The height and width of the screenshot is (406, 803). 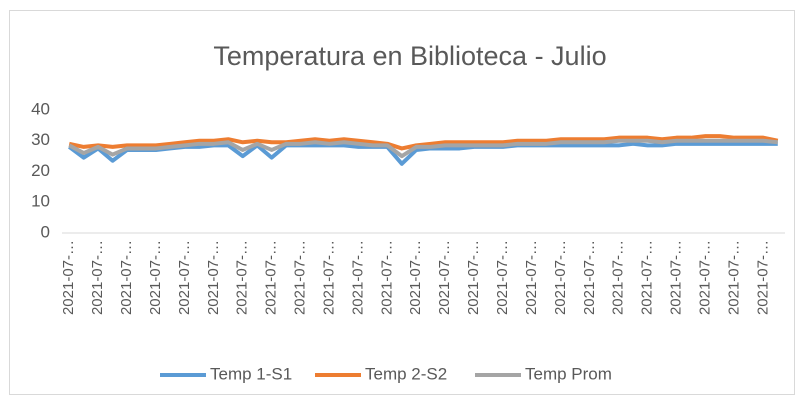 What do you see at coordinates (40, 201) in the screenshot?
I see `y-tick-label: 10` at bounding box center [40, 201].